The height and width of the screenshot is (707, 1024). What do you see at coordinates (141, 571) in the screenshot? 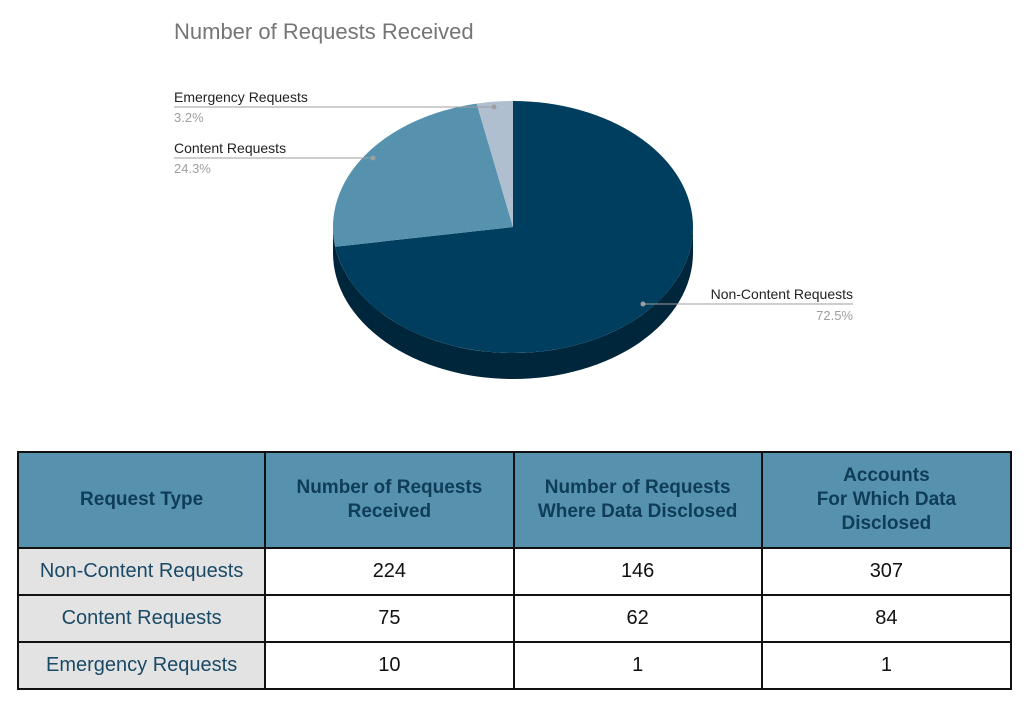
I see `cell-request-type: Non-Content Requests` at bounding box center [141, 571].